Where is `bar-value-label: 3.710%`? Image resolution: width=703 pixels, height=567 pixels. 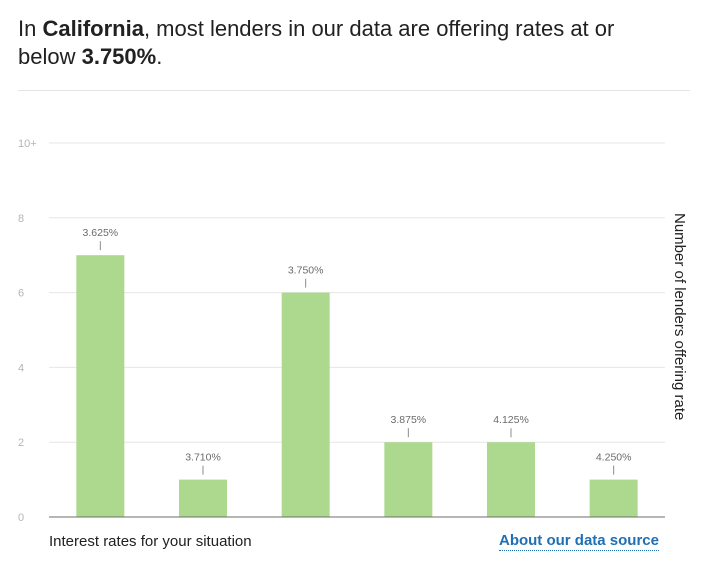 bar-value-label: 3.710% is located at coordinates (203, 458).